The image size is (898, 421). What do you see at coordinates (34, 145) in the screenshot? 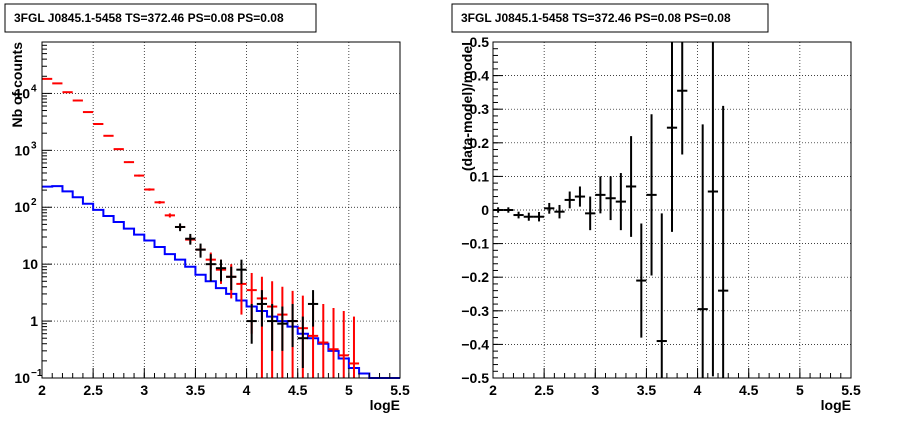
I see `y-tick-exponent: 3` at bounding box center [34, 145].